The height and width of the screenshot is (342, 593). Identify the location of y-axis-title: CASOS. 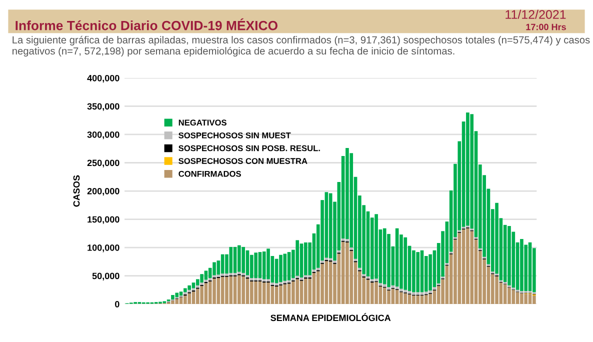
(76, 191).